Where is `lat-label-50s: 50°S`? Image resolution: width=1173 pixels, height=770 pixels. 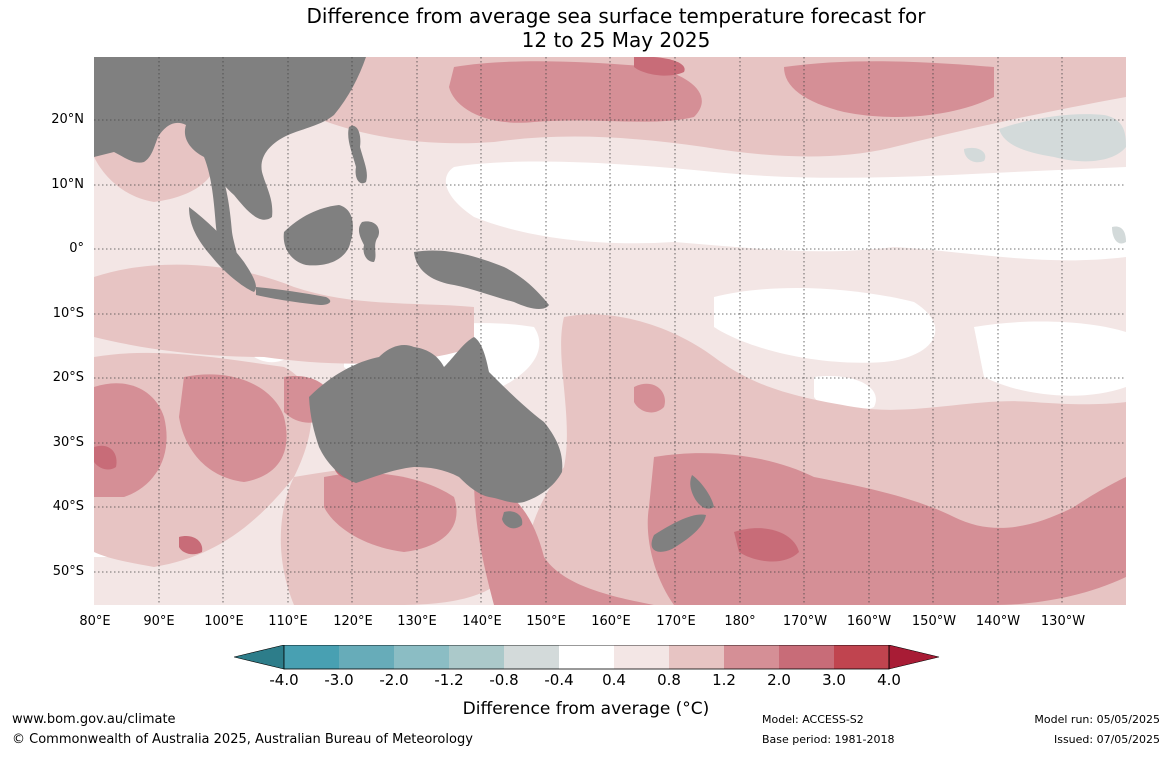
lat-label-50s: 50°S is located at coordinates (68, 571).